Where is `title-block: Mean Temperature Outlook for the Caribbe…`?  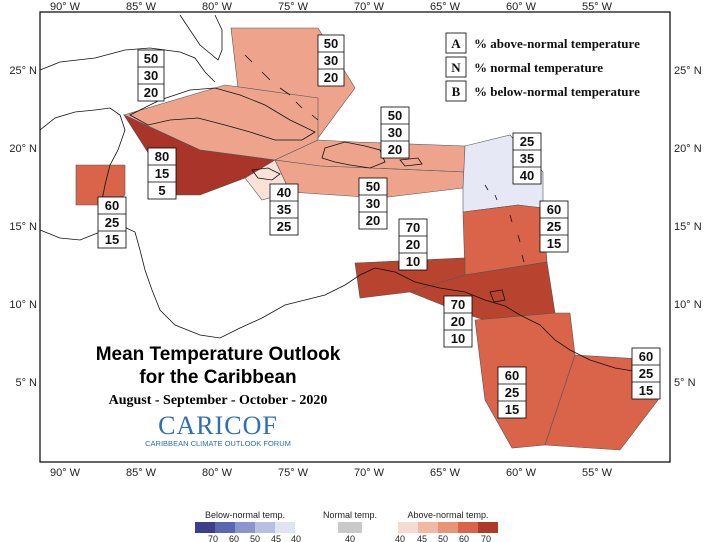
title-block: Mean Temperature Outlook for the Caribbe… is located at coordinates (218, 396).